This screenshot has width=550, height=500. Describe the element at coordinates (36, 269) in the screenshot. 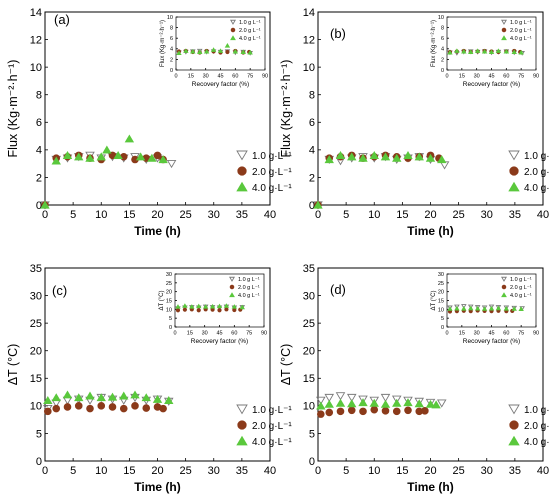

I see `panel-c-main-ytick-label: 35` at that location.